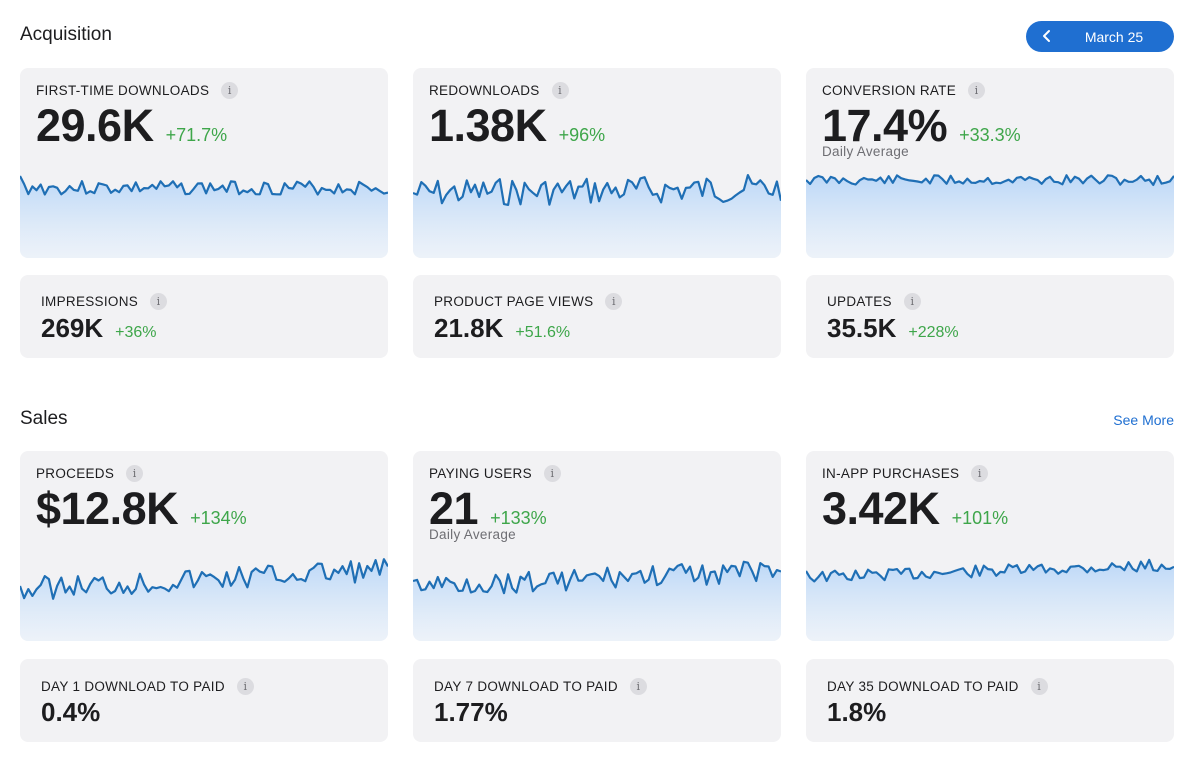 The width and height of the screenshot is (1200, 774). Describe the element at coordinates (72, 328) in the screenshot. I see `metric-value: 269K` at that location.